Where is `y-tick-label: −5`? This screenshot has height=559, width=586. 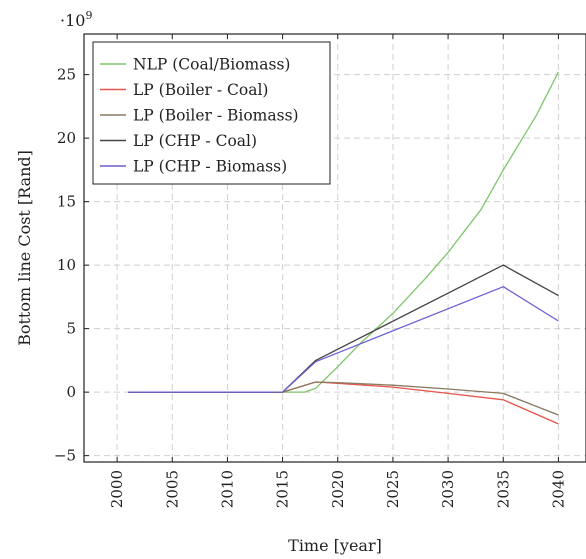
y-tick-label: −5 is located at coordinates (65, 456).